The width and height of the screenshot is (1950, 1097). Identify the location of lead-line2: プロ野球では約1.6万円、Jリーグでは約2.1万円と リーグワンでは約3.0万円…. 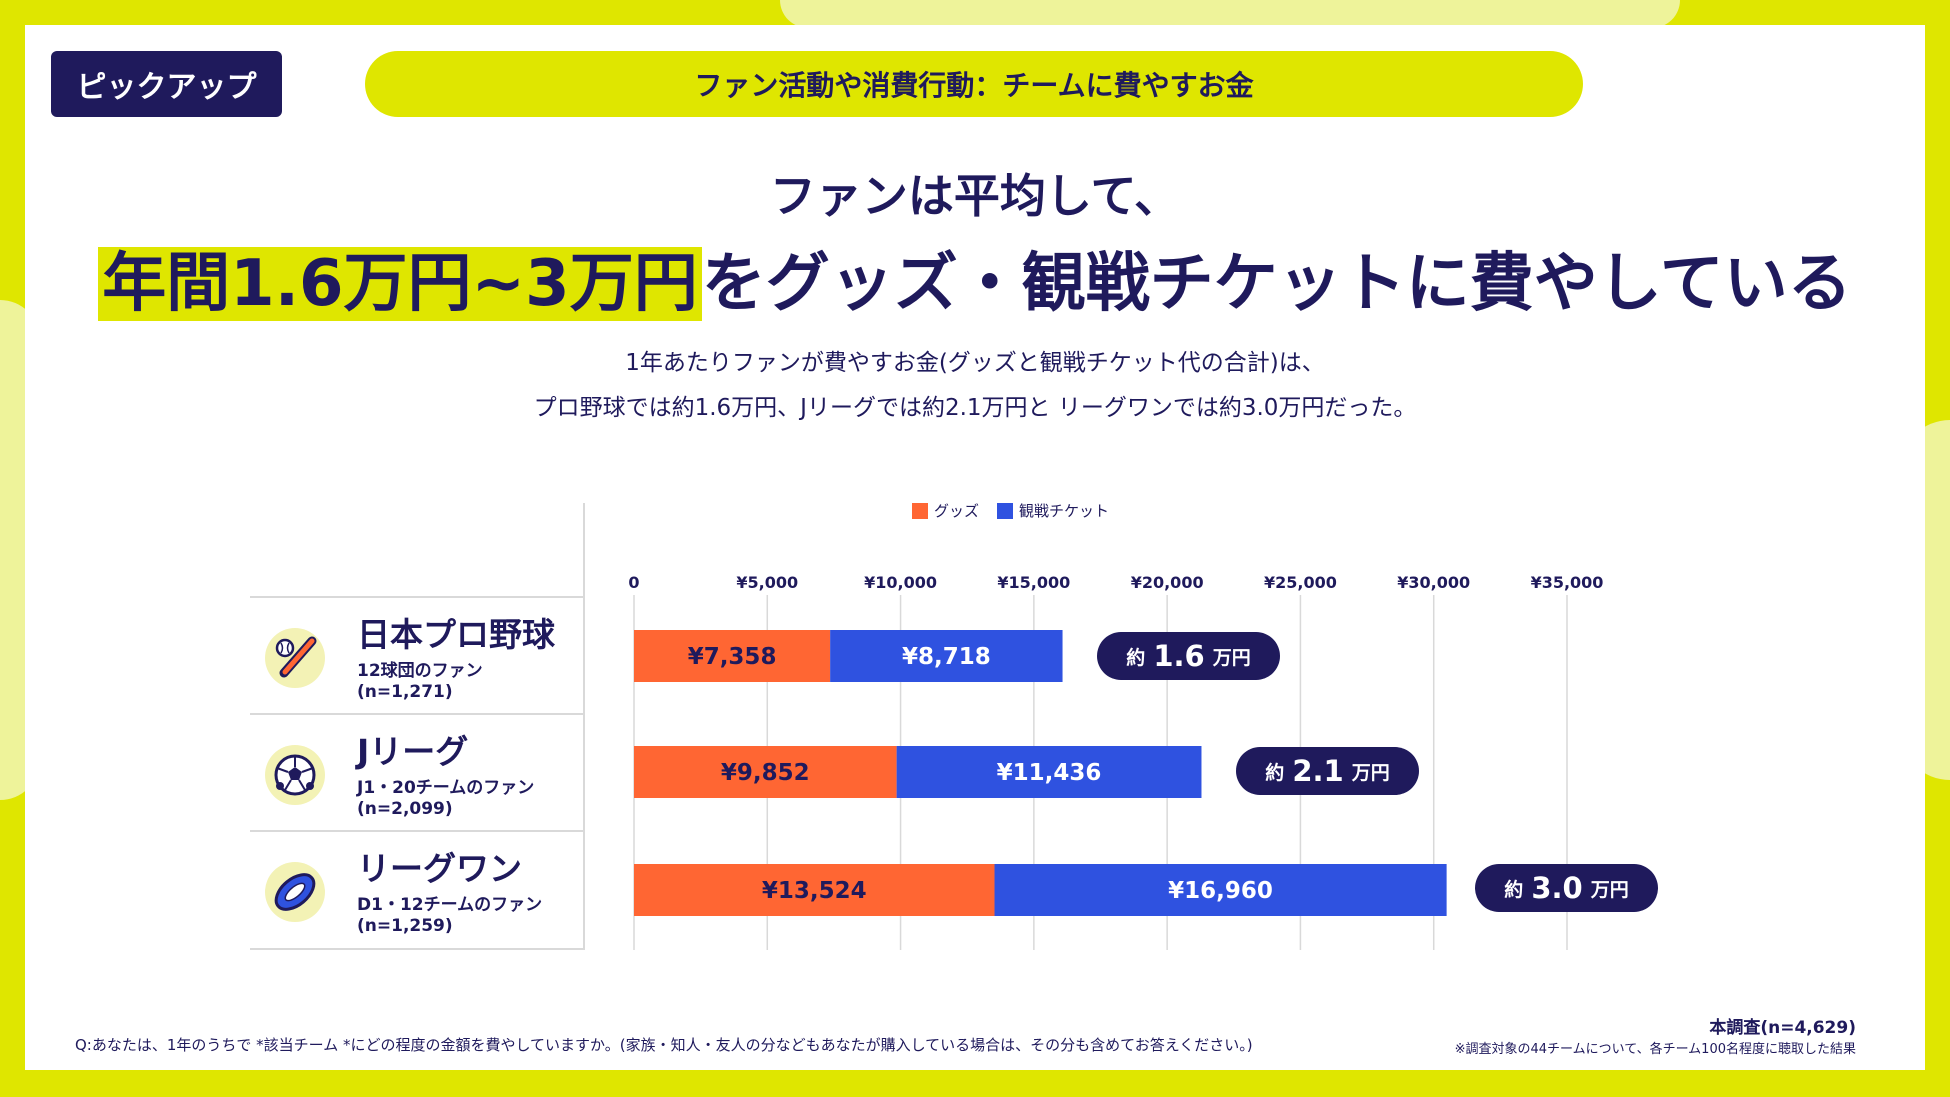
(975, 408).